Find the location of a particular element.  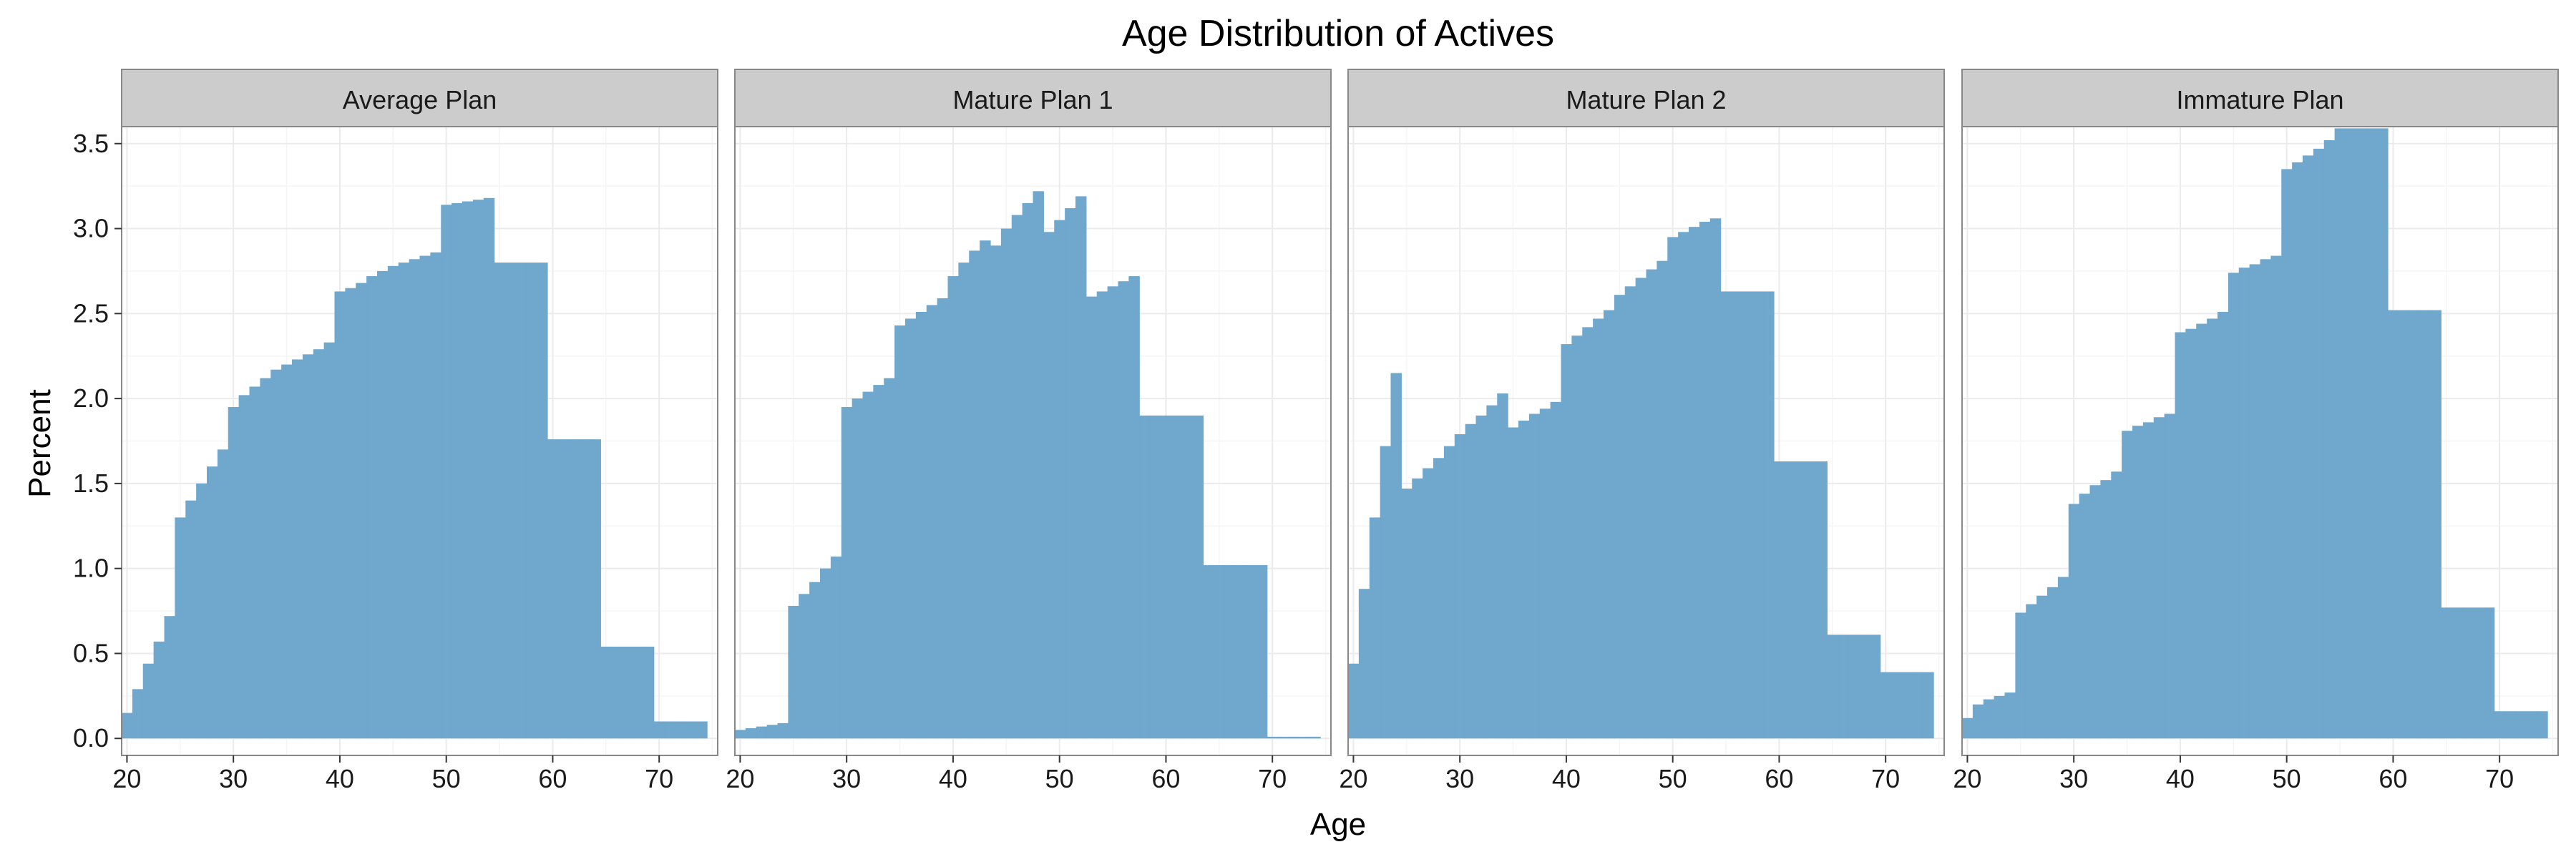

x-tick-label: 70 is located at coordinates (659, 778).